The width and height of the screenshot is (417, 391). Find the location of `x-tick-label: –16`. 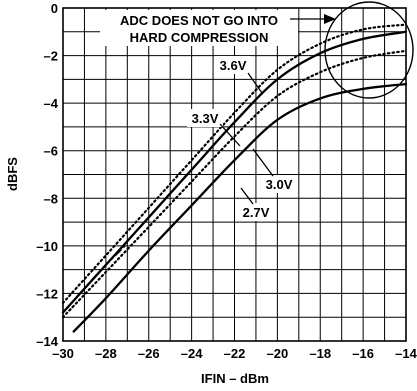

x-tick-label: –16 is located at coordinates (363, 353).